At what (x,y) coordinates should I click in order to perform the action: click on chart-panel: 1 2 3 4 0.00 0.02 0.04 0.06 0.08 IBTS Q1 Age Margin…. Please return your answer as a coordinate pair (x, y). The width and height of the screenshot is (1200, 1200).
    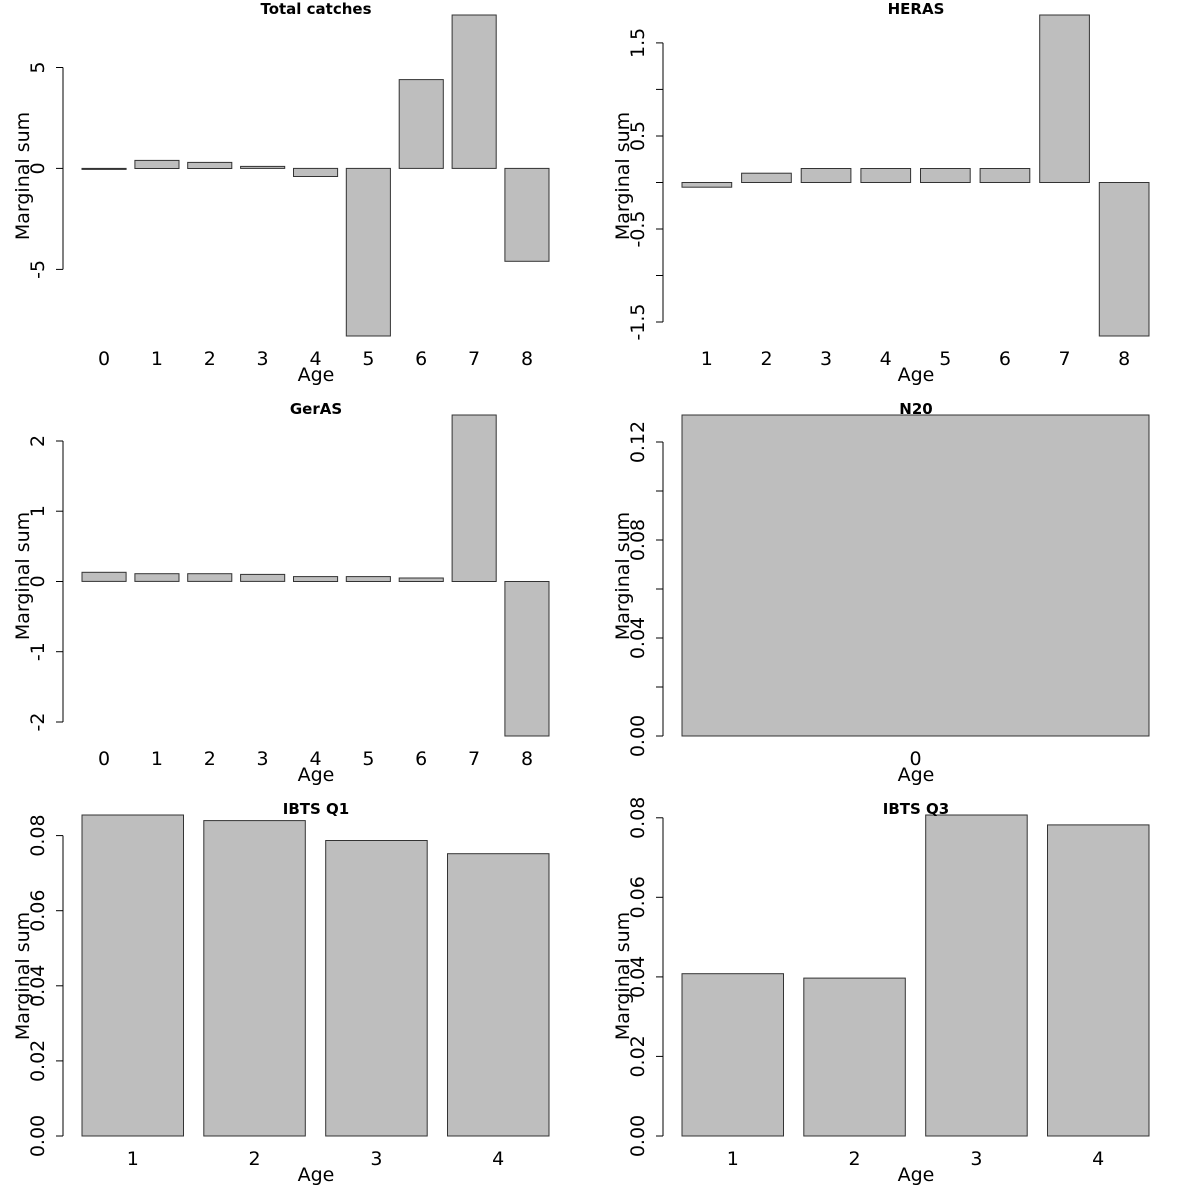
    Looking at the image, I should click on (281, 993).